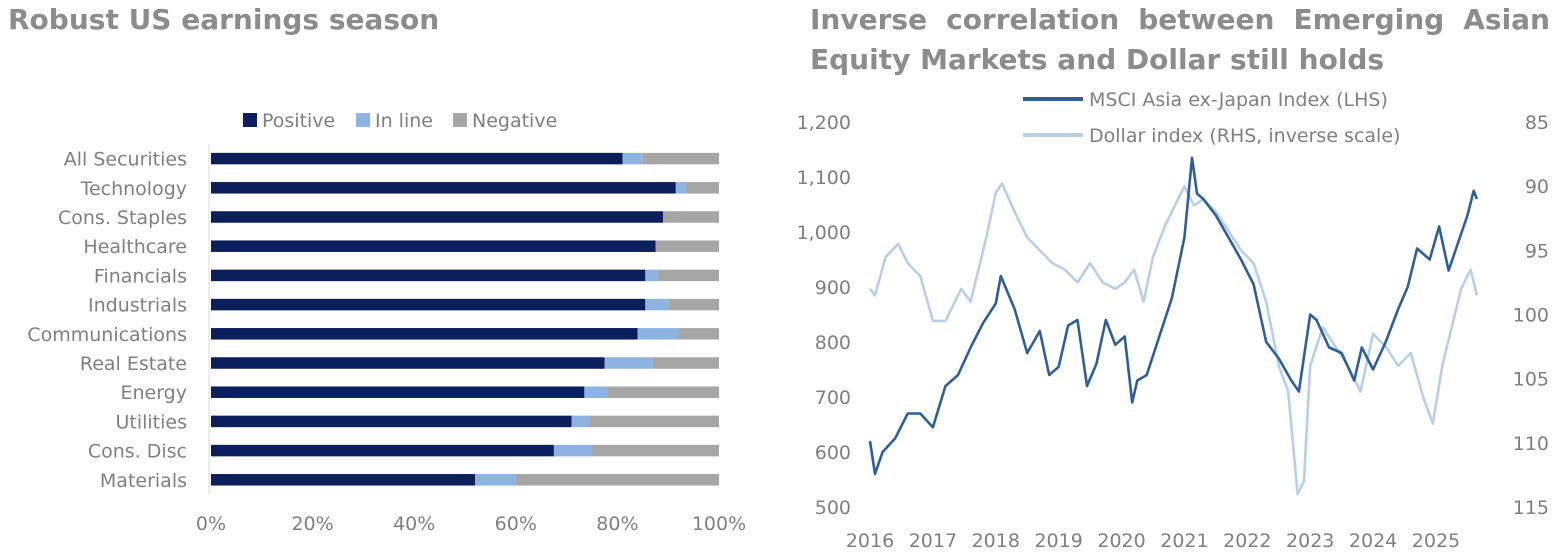 This screenshot has height=556, width=1567. What do you see at coordinates (140, 276) in the screenshot?
I see `bar-category-label: Financials` at bounding box center [140, 276].